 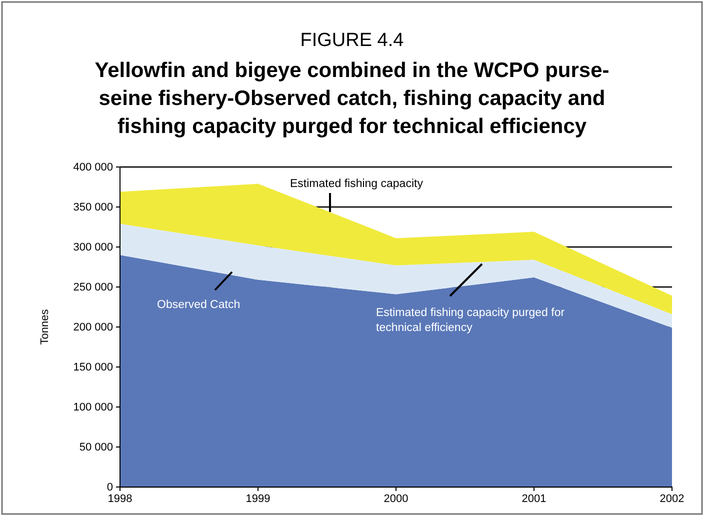 I want to click on y-tick-label: 350 000, so click(x=93, y=208).